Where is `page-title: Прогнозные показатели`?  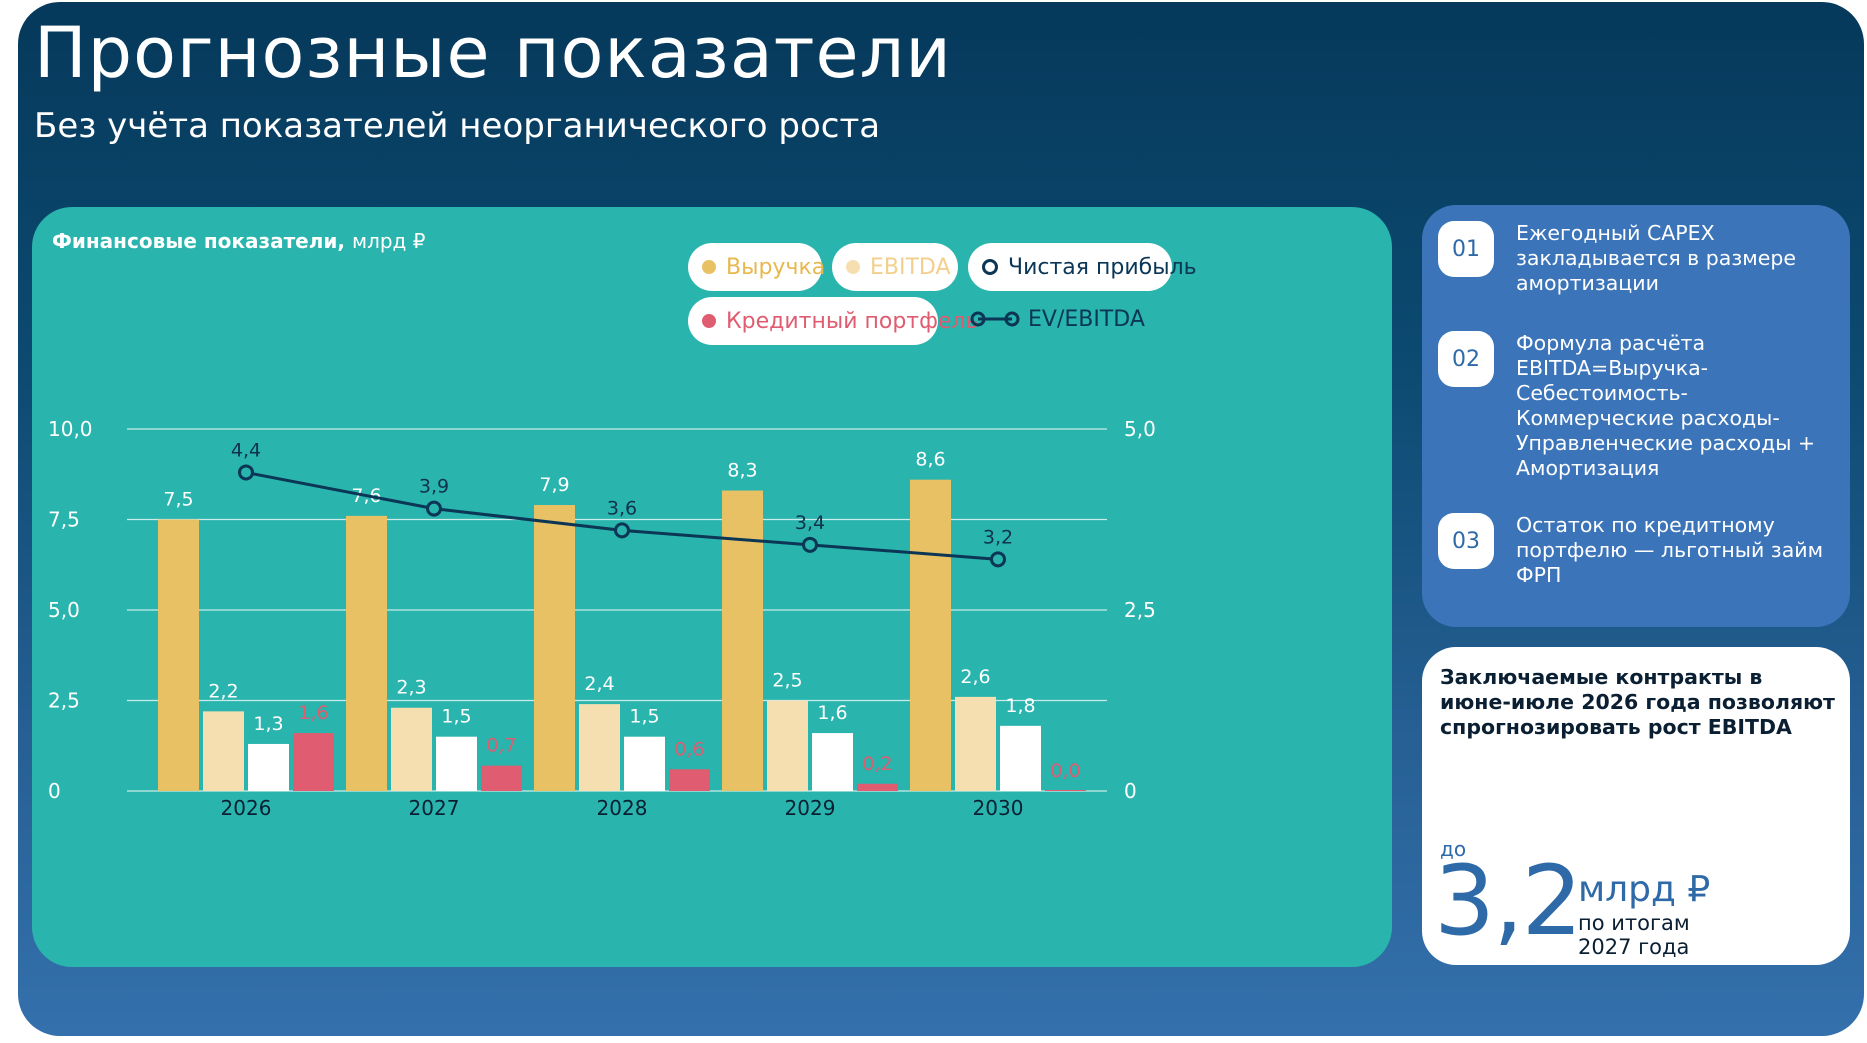
page-title: Прогнозные показатели is located at coordinates (493, 53).